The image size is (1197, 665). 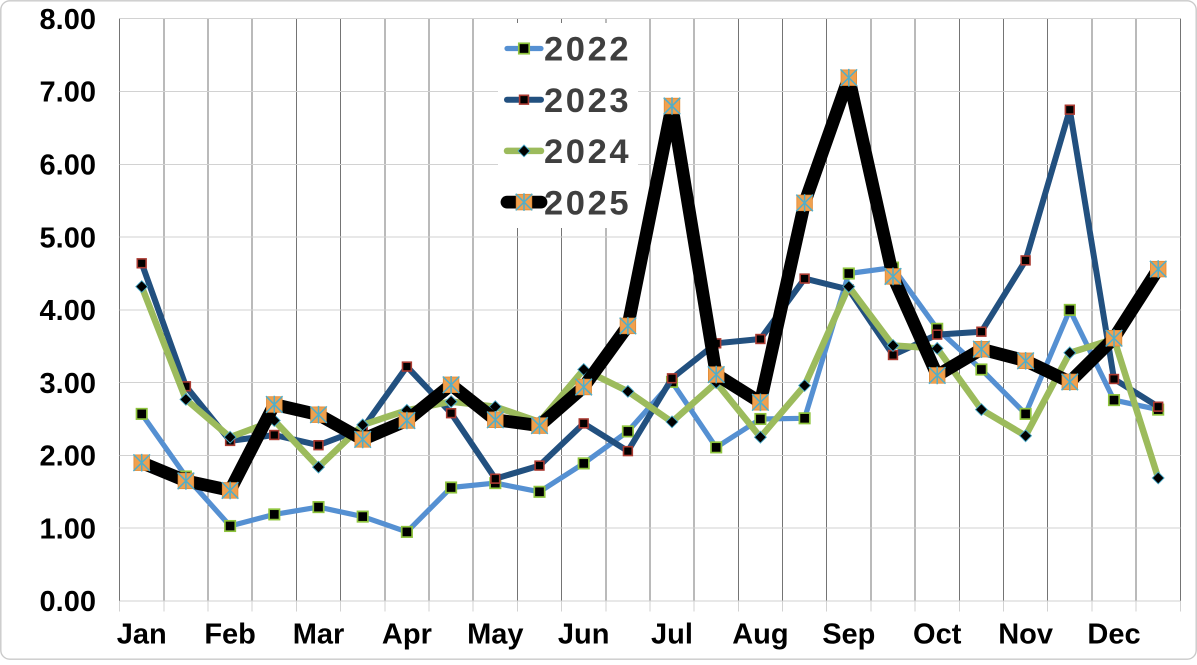 What do you see at coordinates (319, 635) in the screenshot?
I see `svg-text: Mar` at bounding box center [319, 635].